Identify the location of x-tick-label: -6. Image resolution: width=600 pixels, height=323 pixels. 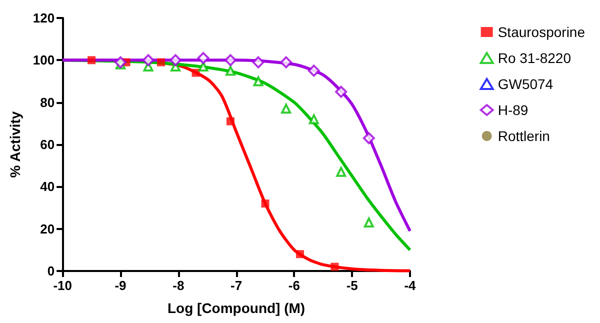
(294, 285).